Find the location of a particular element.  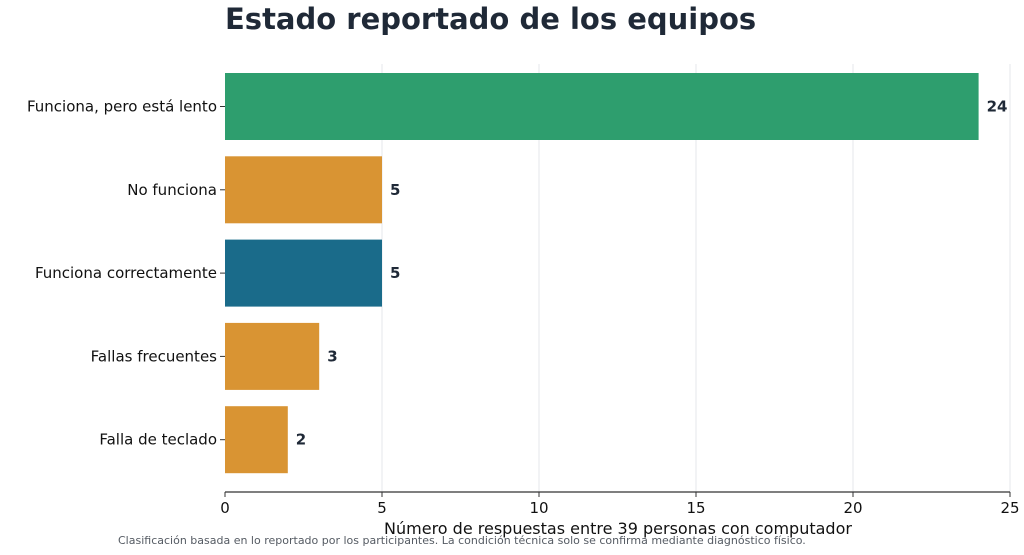

value-label: 24 is located at coordinates (997, 107).